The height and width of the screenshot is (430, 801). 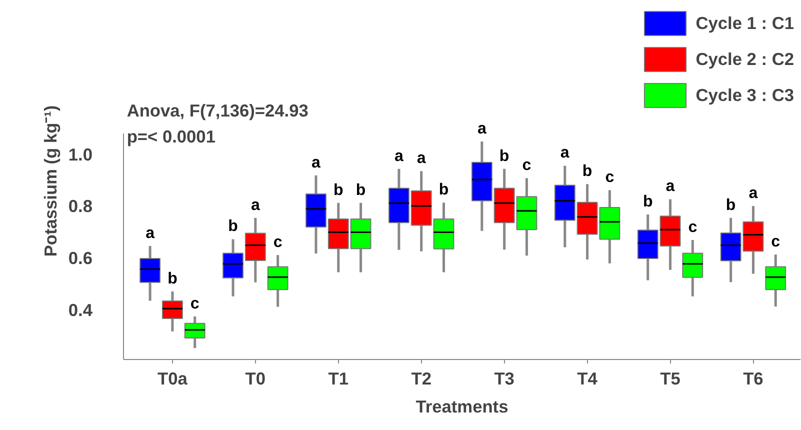 I want to click on annotation: p=< 0.0001, so click(x=171, y=136).